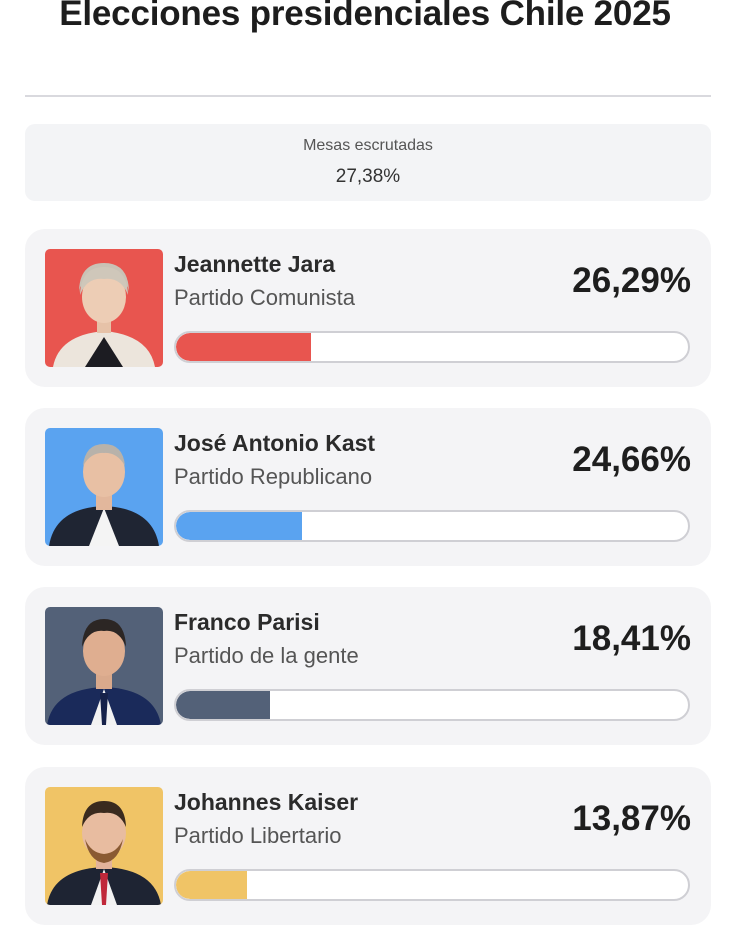 The image size is (730, 936). I want to click on counted-tables-label: Mesas escrutadas, so click(368, 145).